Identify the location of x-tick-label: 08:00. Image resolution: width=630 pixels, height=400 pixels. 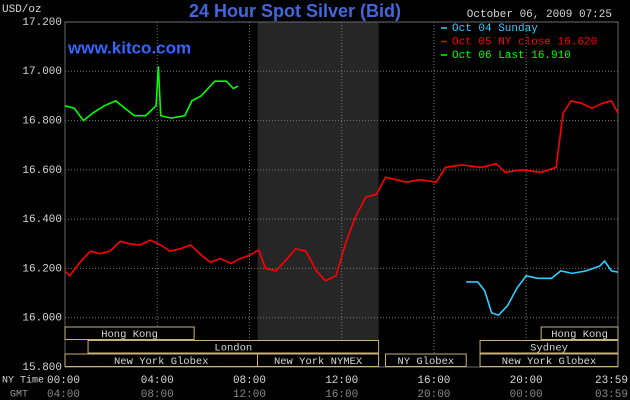
(249, 381).